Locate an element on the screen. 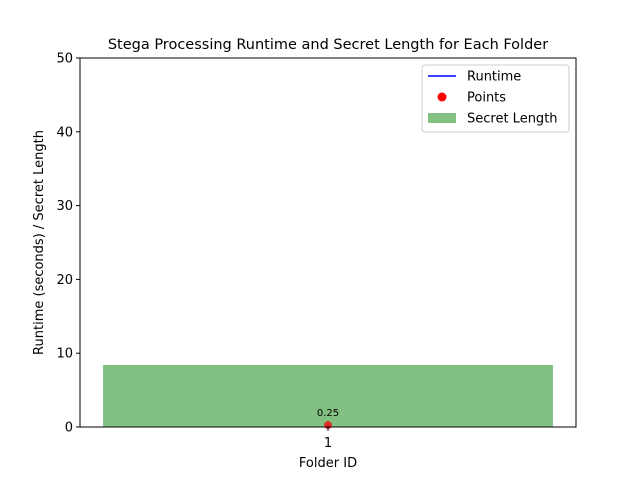  secret-length-bar is located at coordinates (328, 396).